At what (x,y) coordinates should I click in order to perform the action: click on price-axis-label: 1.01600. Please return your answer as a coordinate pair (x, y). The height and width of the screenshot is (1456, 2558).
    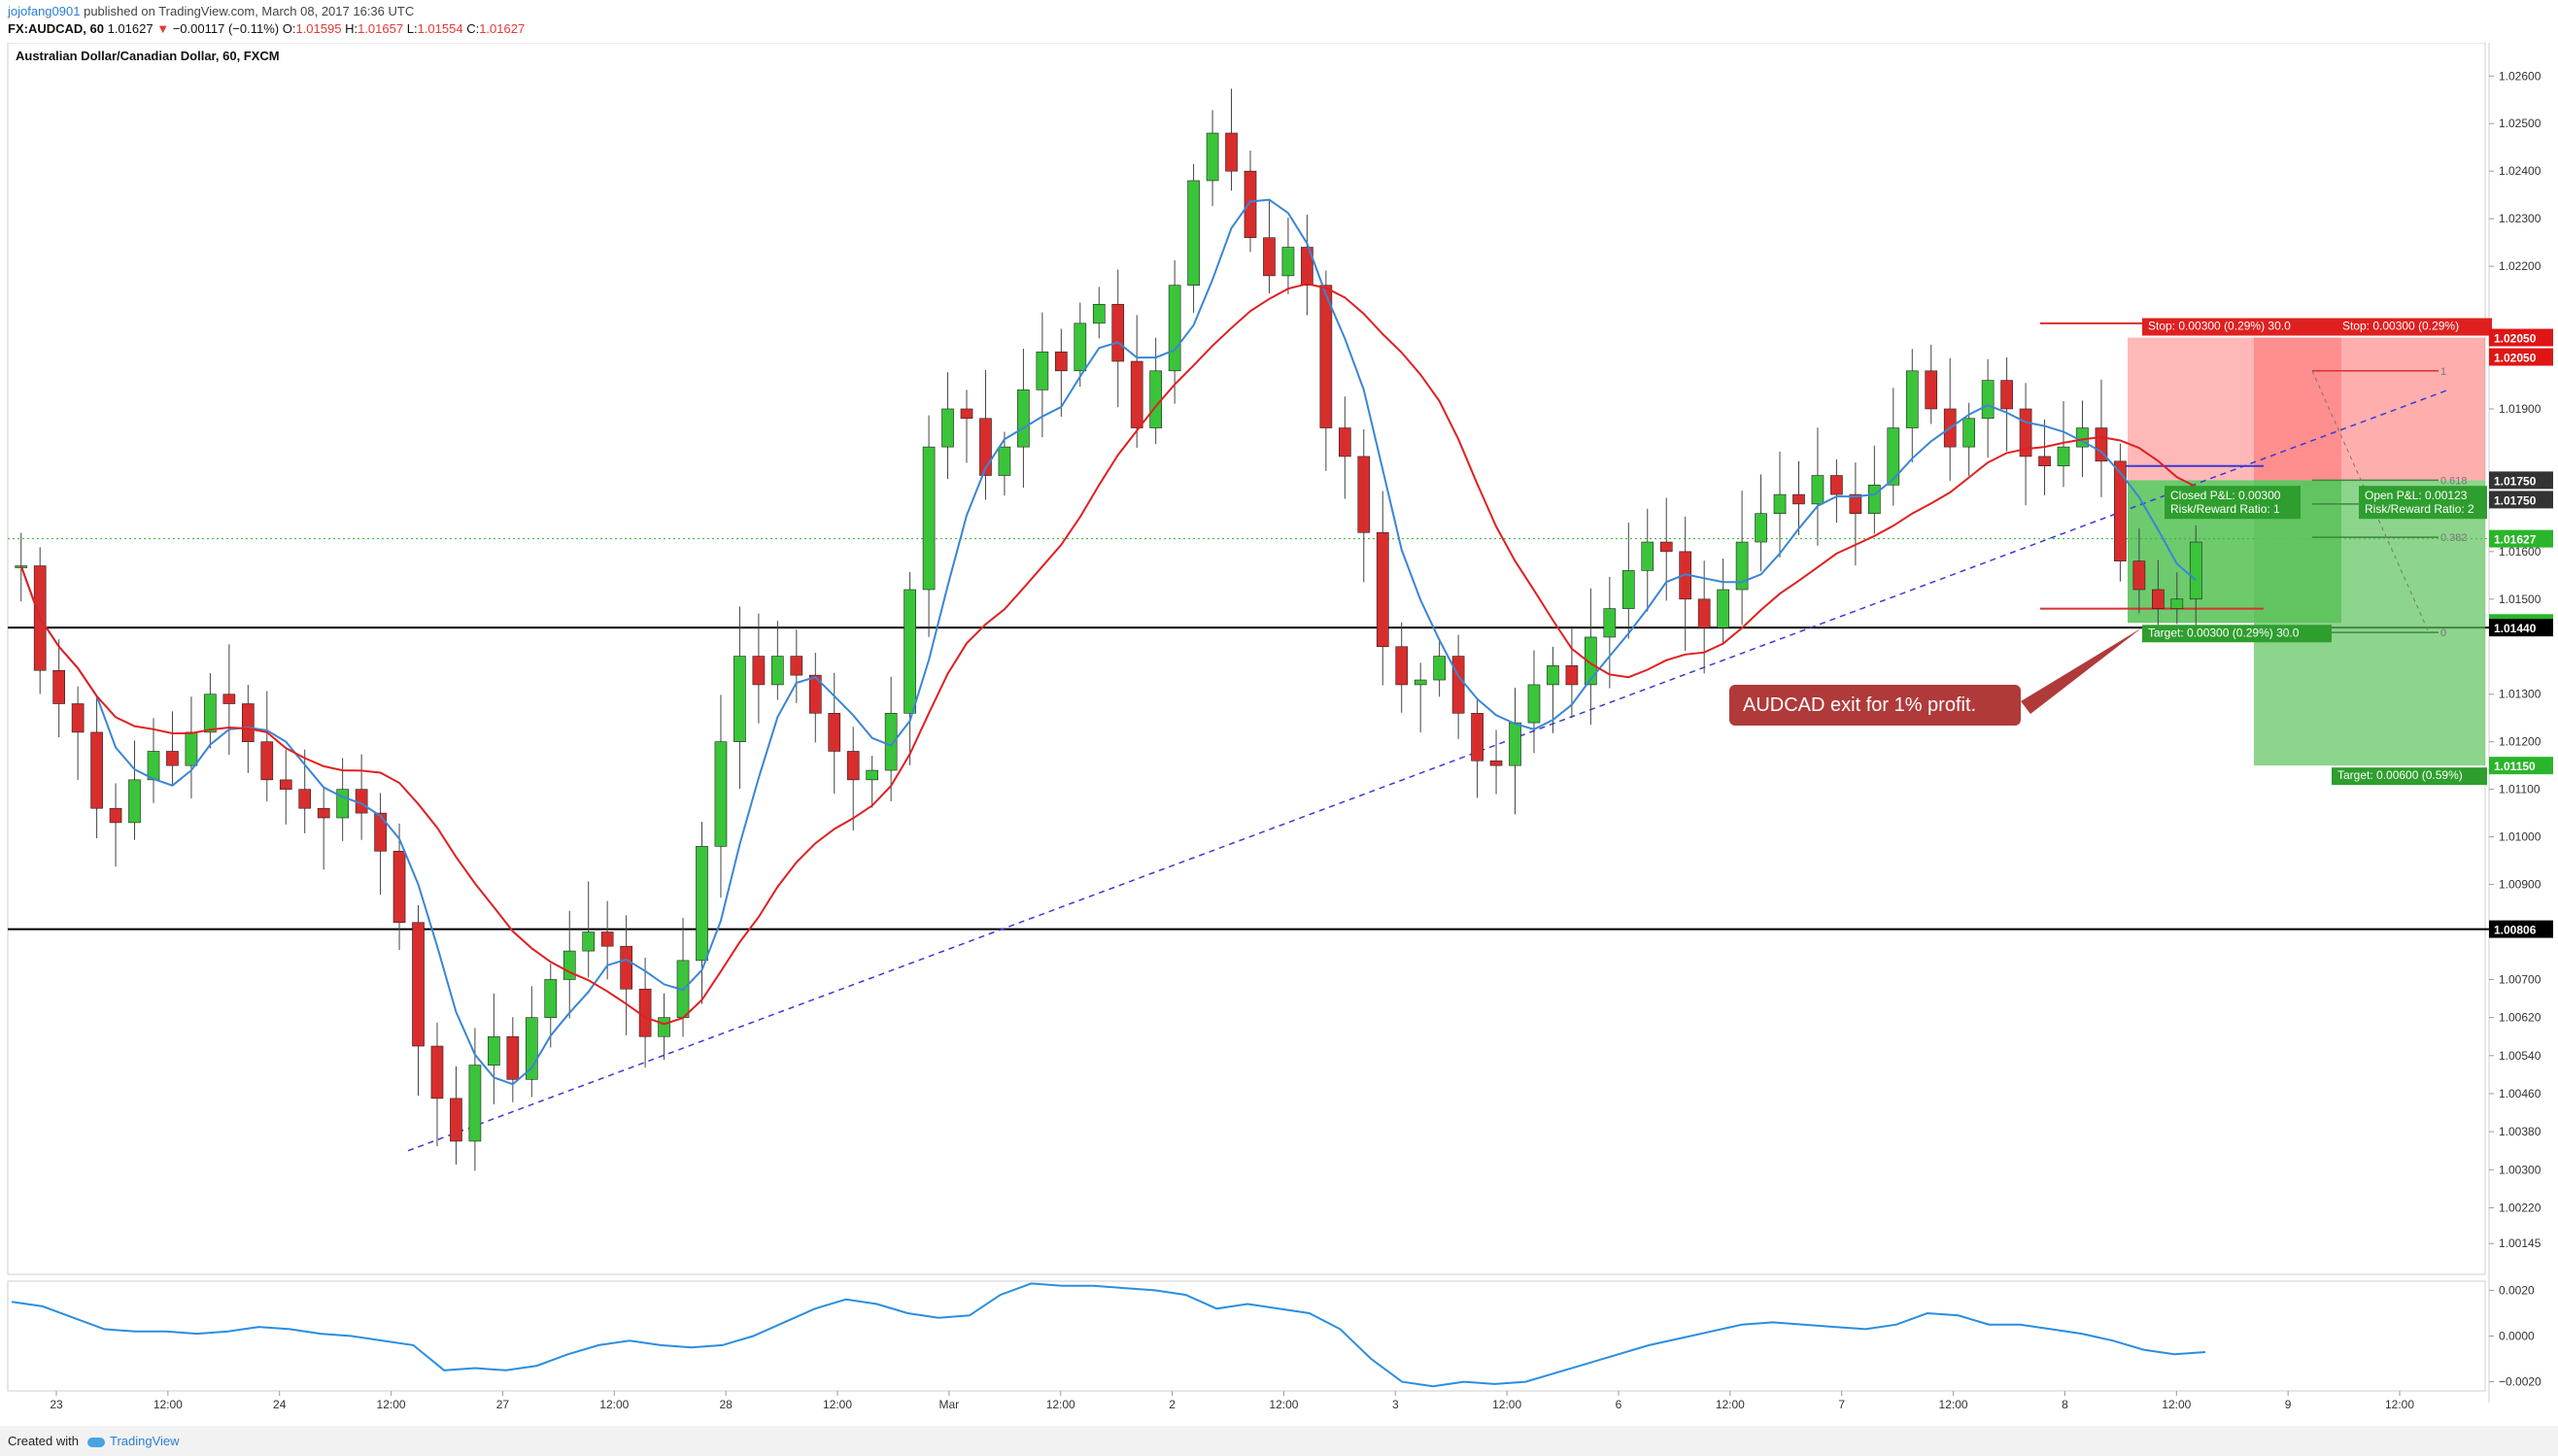
    Looking at the image, I should click on (2520, 552).